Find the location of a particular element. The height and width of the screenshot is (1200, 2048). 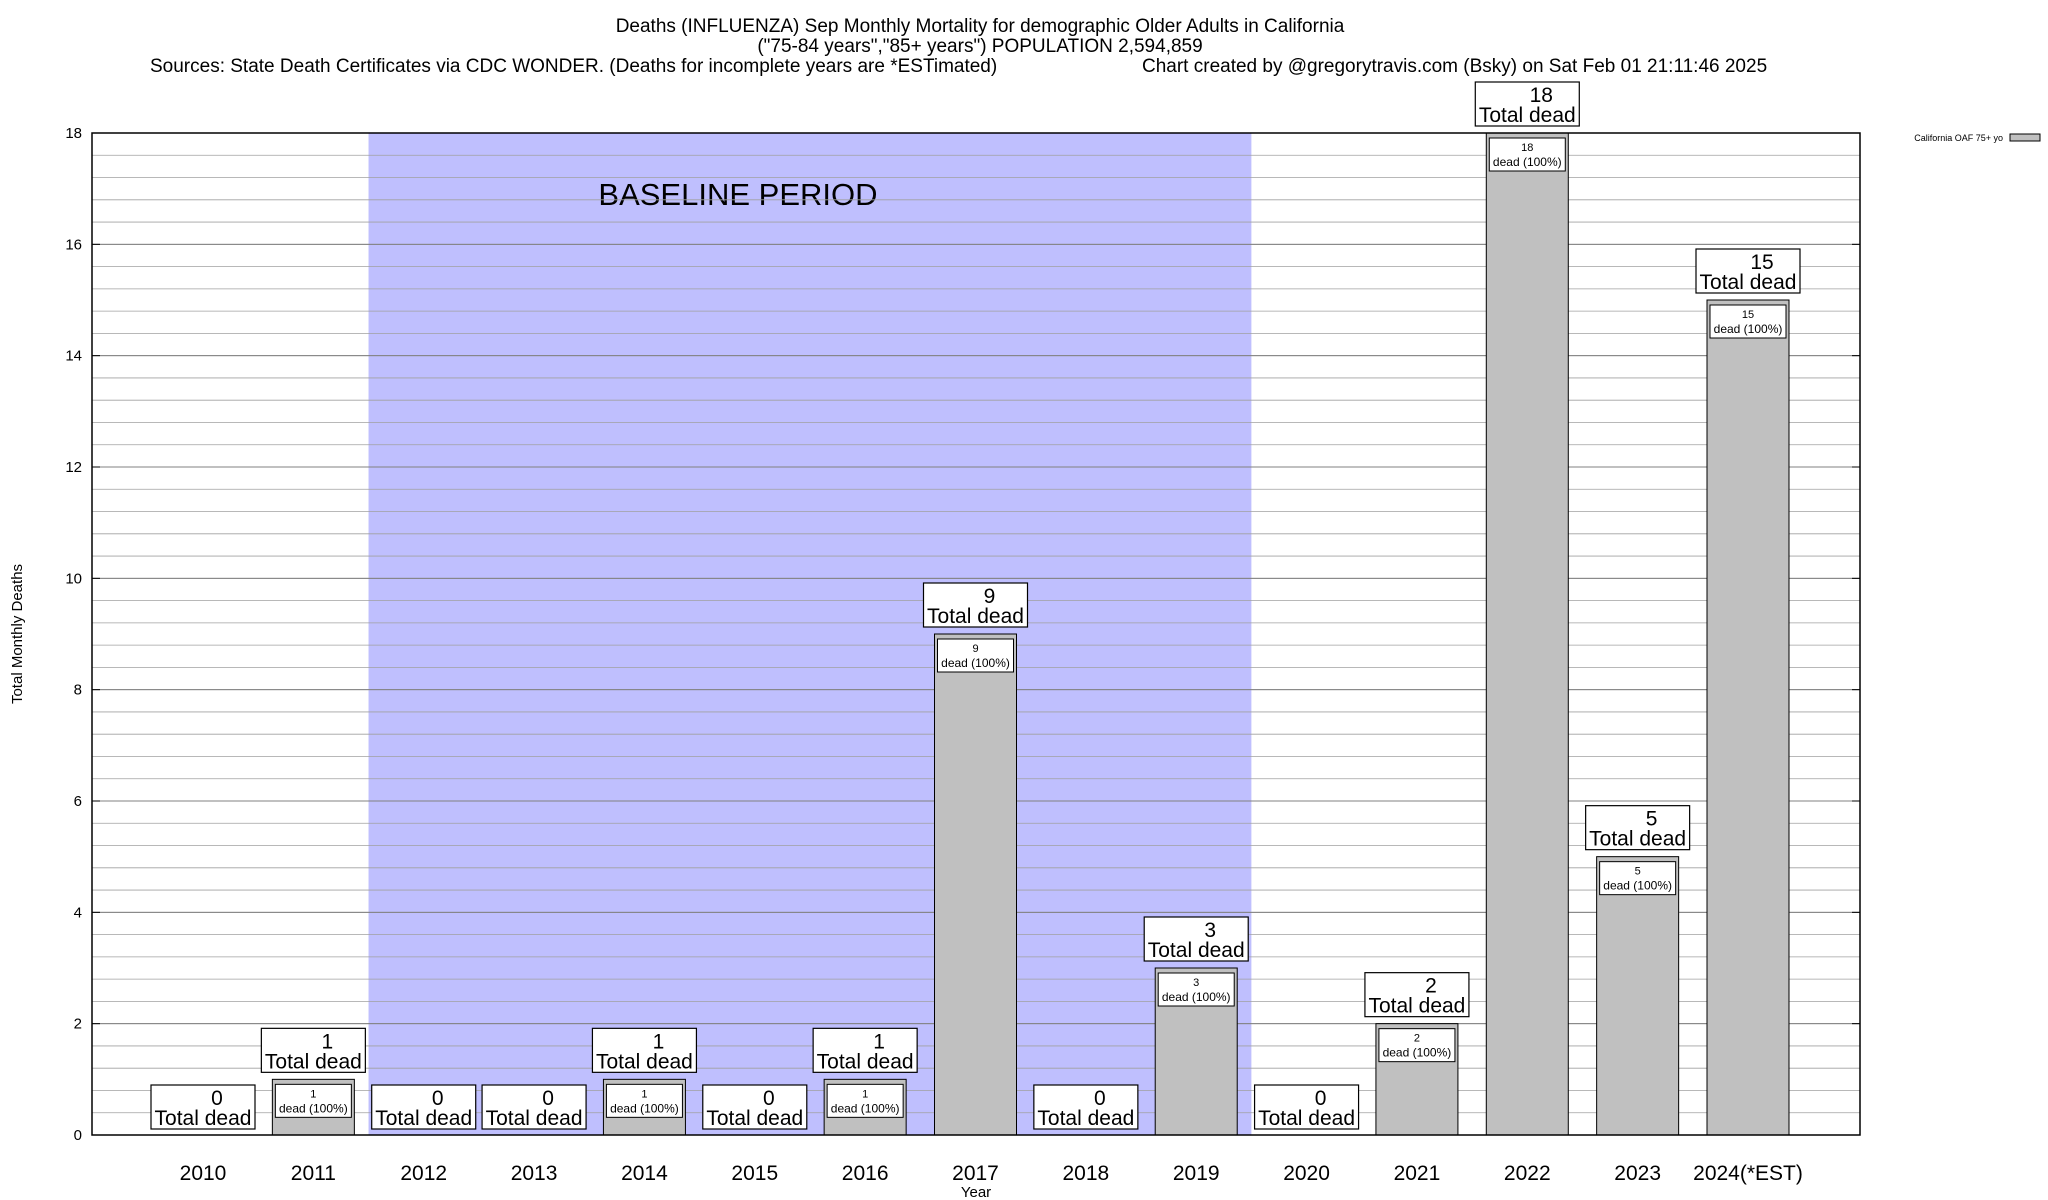

x-tick-label: 2015 is located at coordinates (754, 1173).